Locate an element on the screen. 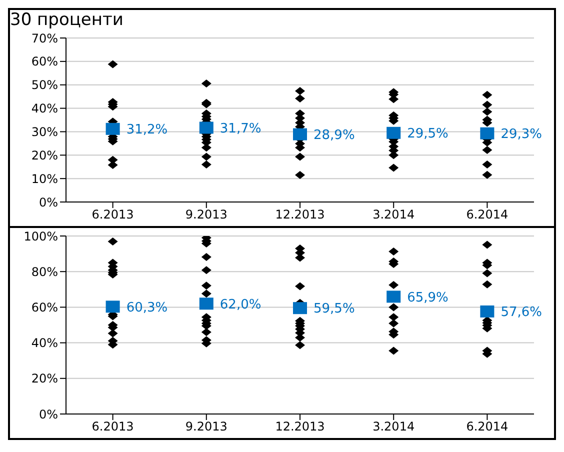  data-label: 28,9% is located at coordinates (334, 135).